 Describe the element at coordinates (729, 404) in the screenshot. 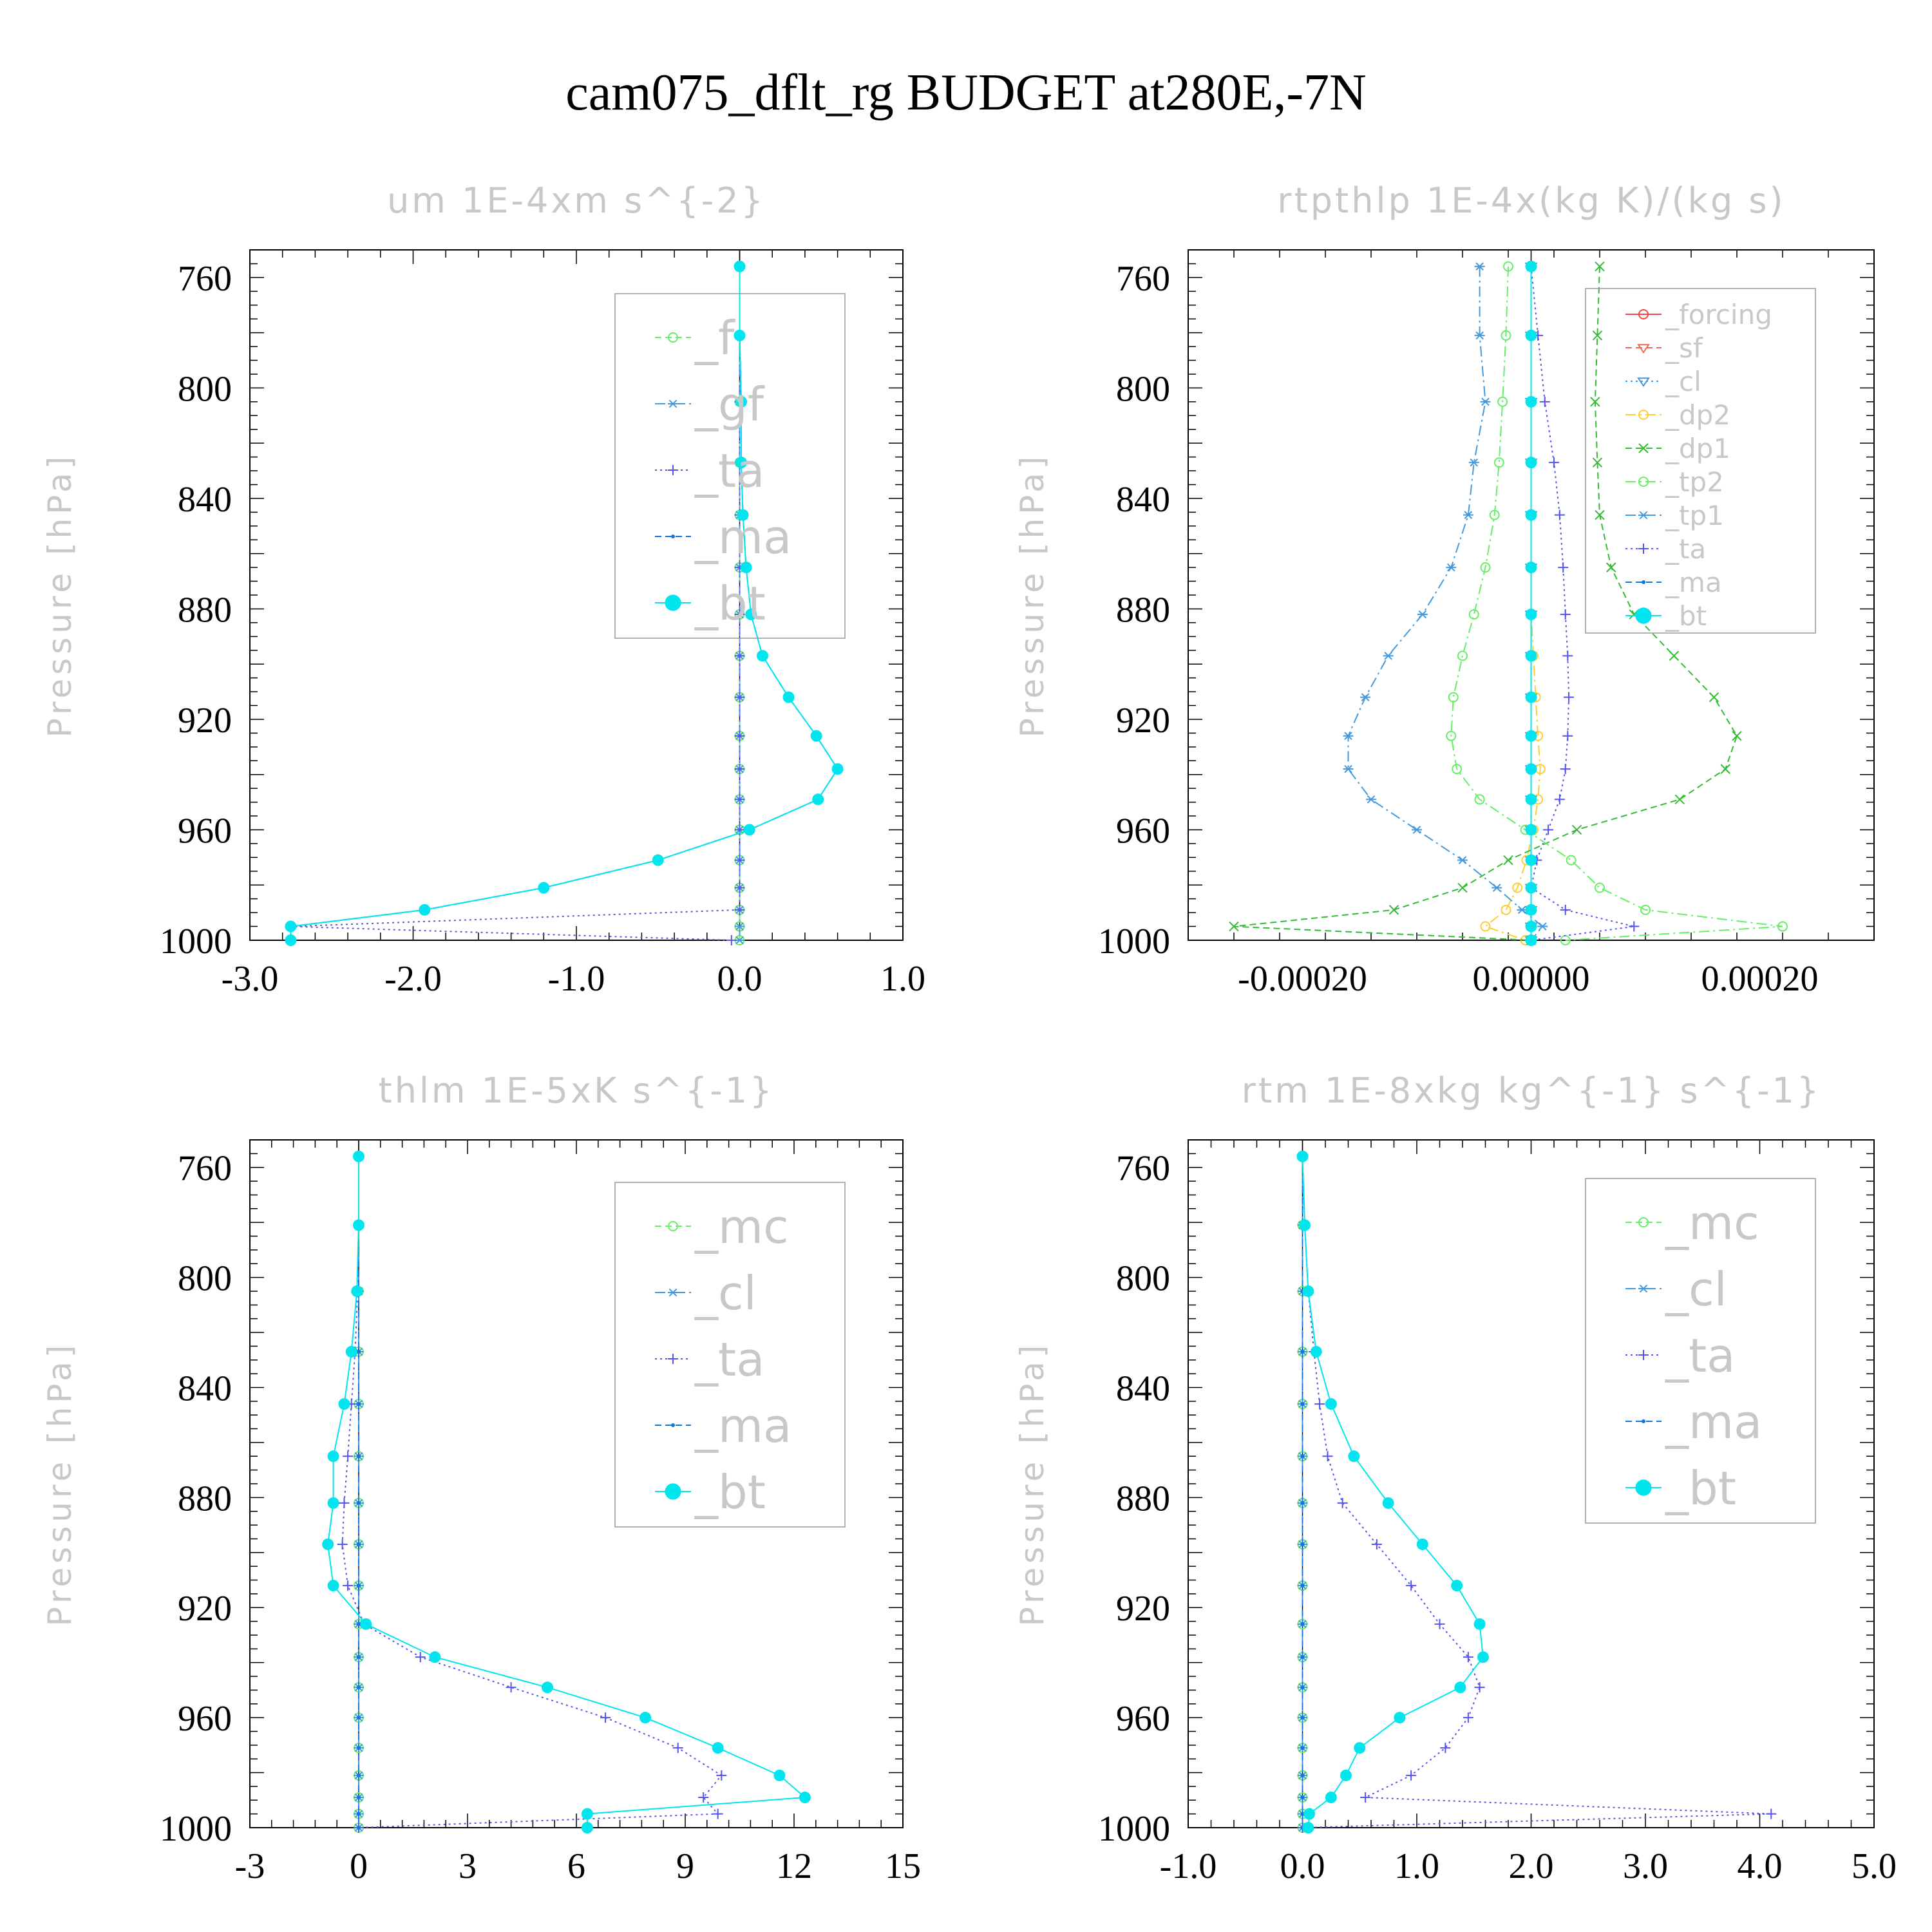

I see `legend-label: _gf` at that location.